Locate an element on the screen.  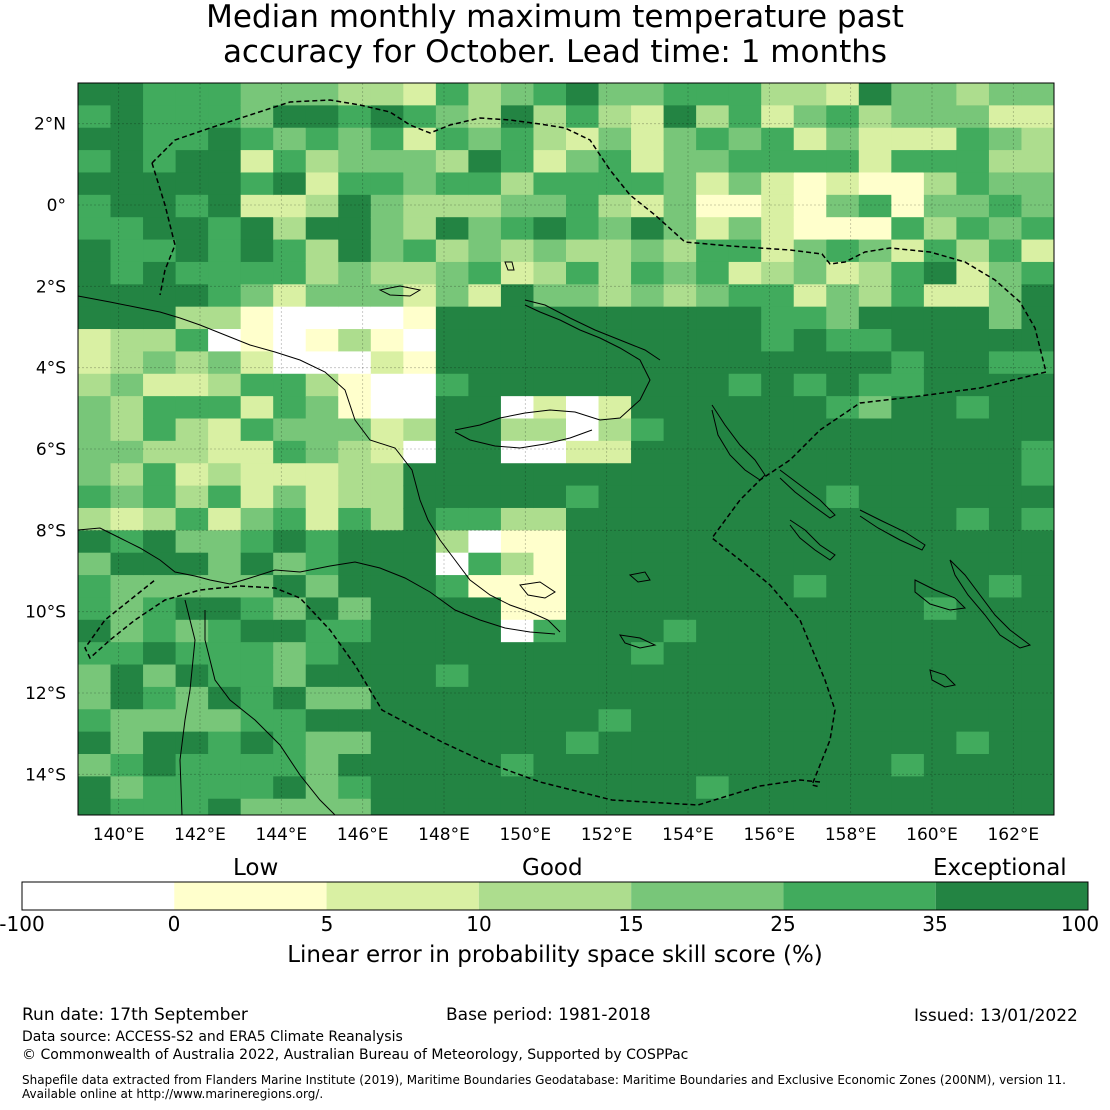
longitude-label: 154°E is located at coordinates (688, 835).